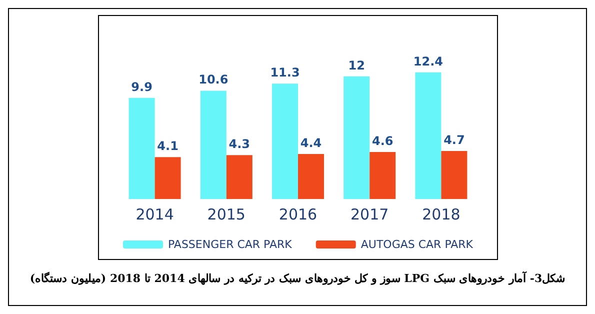 The width and height of the screenshot is (595, 314). Describe the element at coordinates (417, 244) in the screenshot. I see `legend-label: AUTOGAS CAR PARK` at that location.